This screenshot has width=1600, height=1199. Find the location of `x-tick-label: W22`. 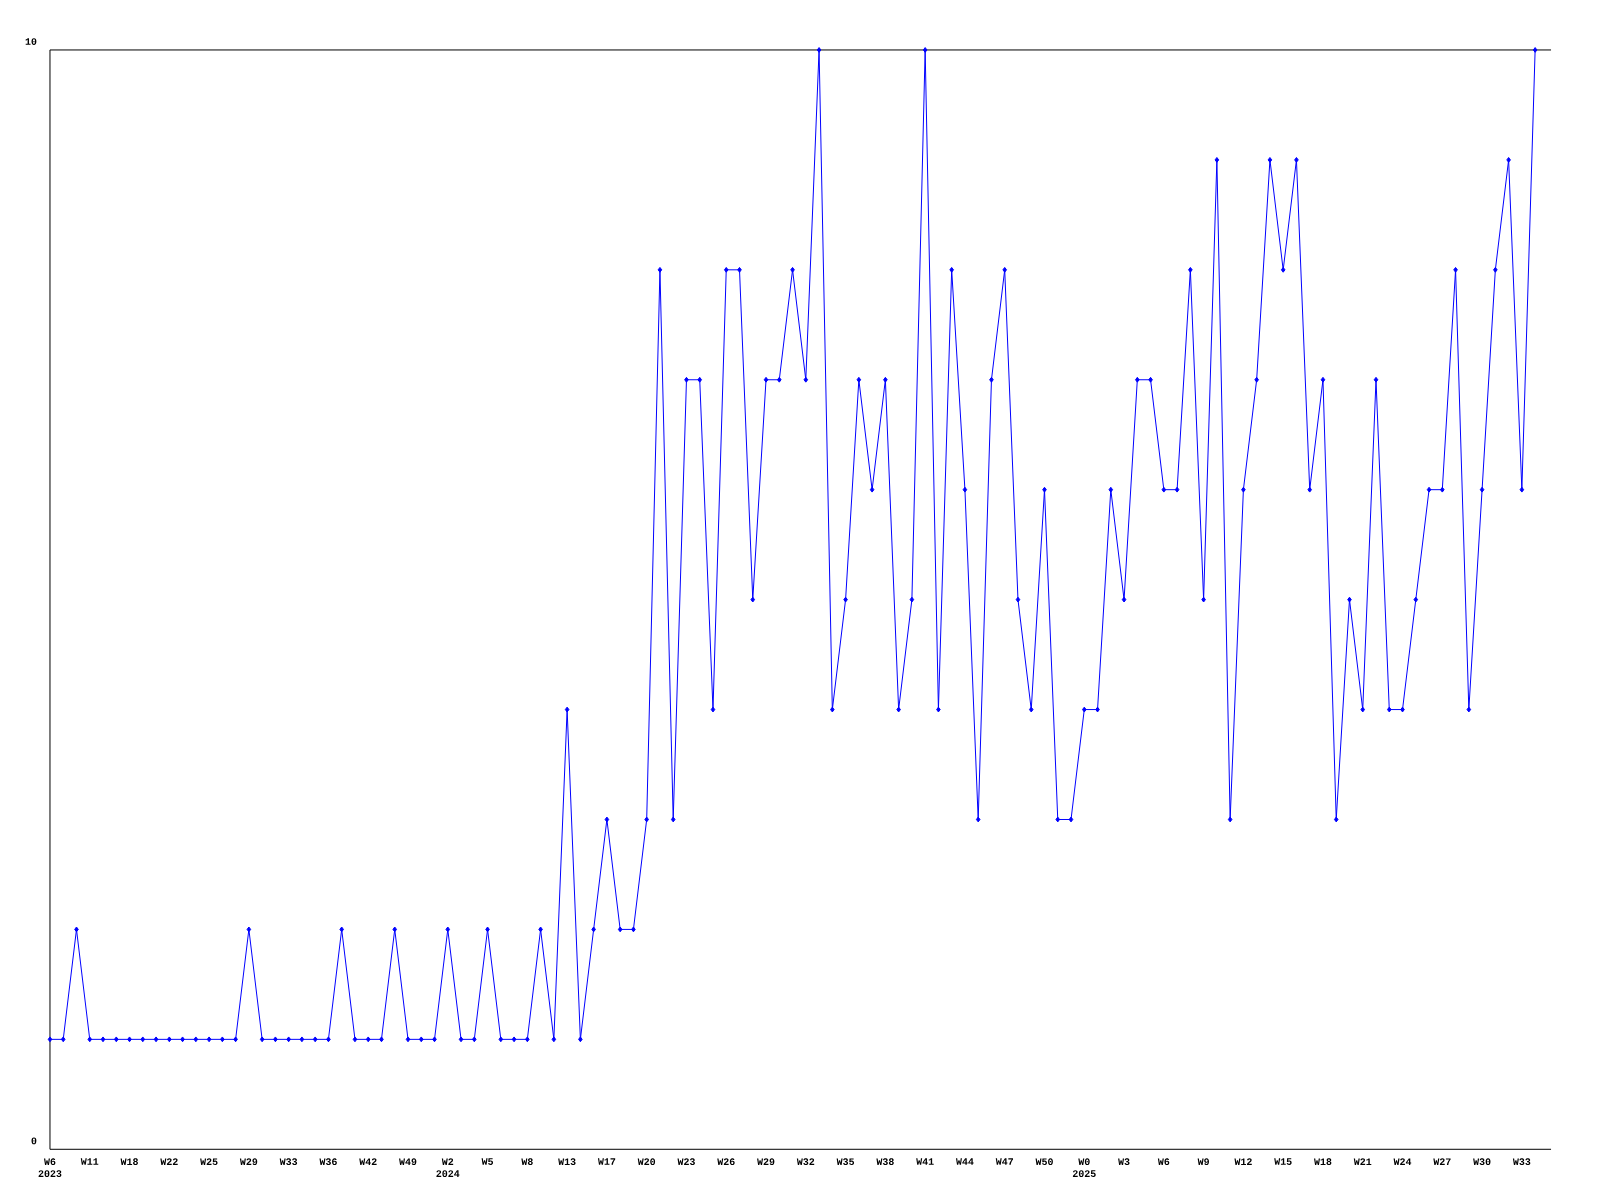

x-tick-label: W22 is located at coordinates (169, 1161).